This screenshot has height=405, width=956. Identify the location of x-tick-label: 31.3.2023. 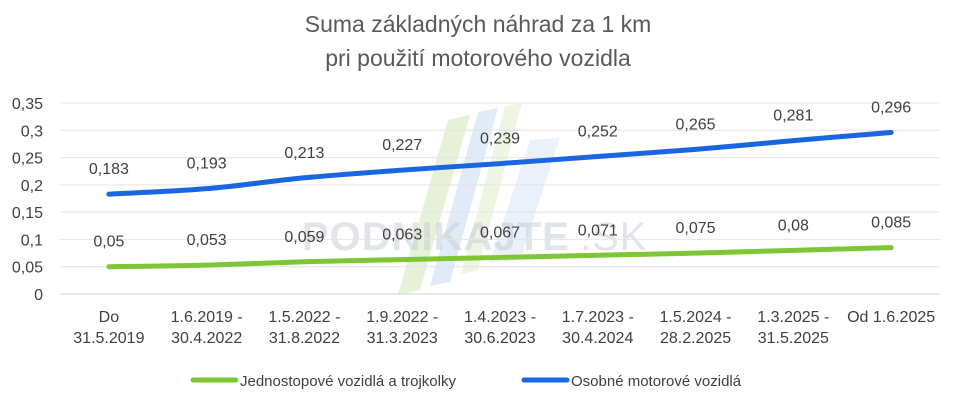
(402, 338).